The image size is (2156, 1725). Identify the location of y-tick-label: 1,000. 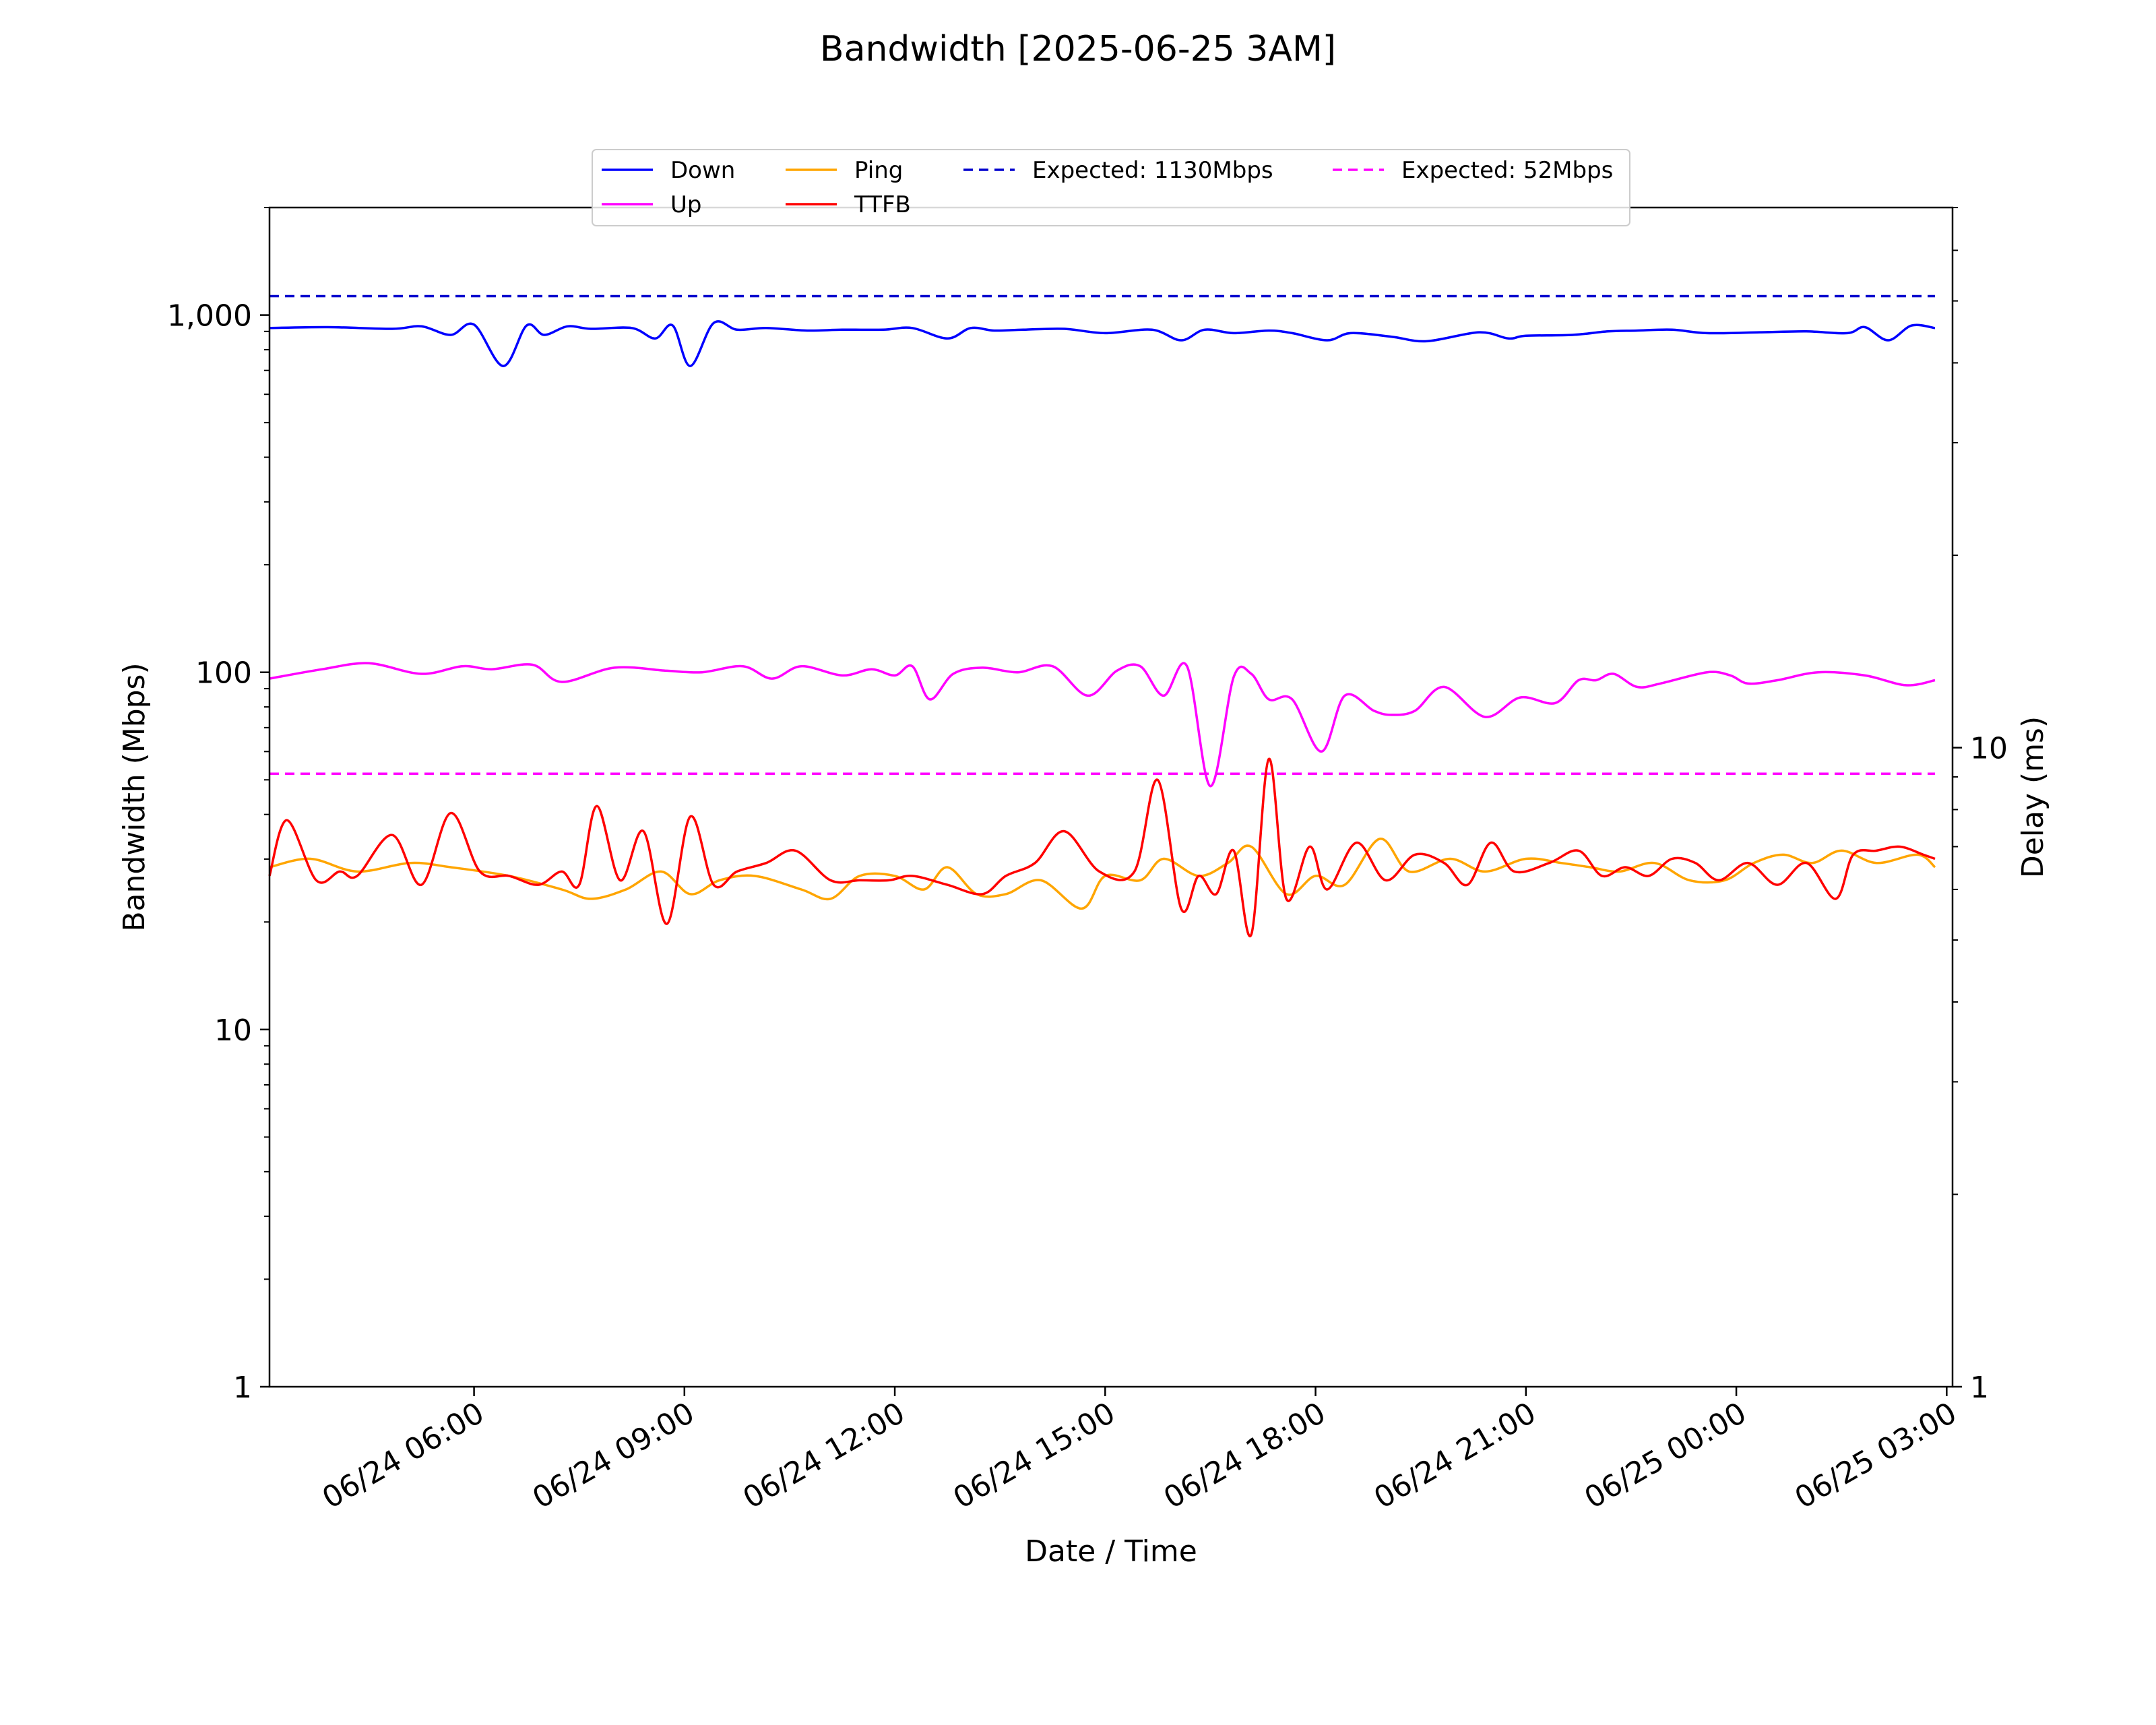
(209, 316).